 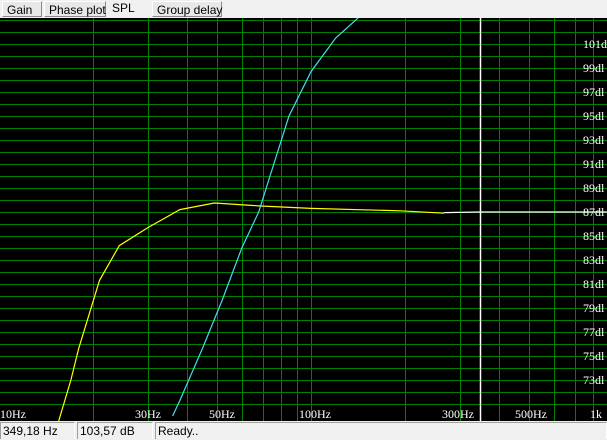 I want to click on tab-group-delay: Group delay, so click(x=187, y=9).